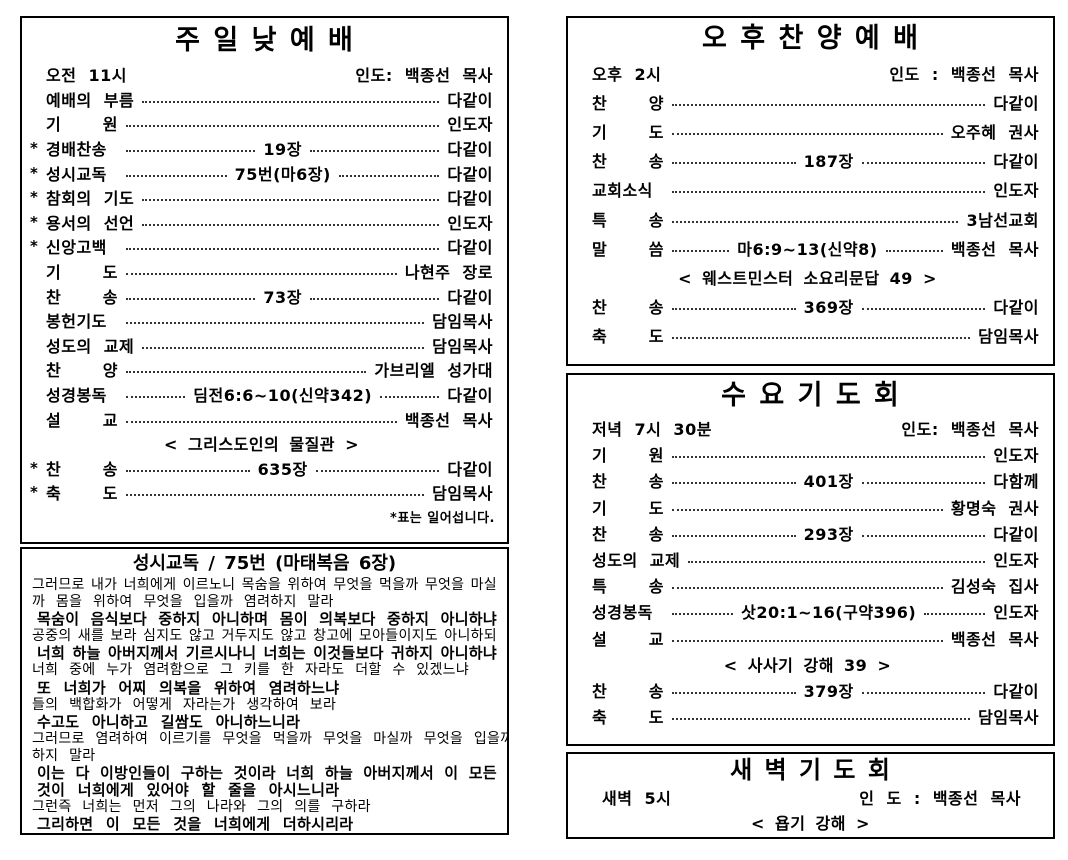 The height and width of the screenshot is (860, 1068). What do you see at coordinates (82, 494) in the screenshot?
I see `service-item-label: 축 도` at bounding box center [82, 494].